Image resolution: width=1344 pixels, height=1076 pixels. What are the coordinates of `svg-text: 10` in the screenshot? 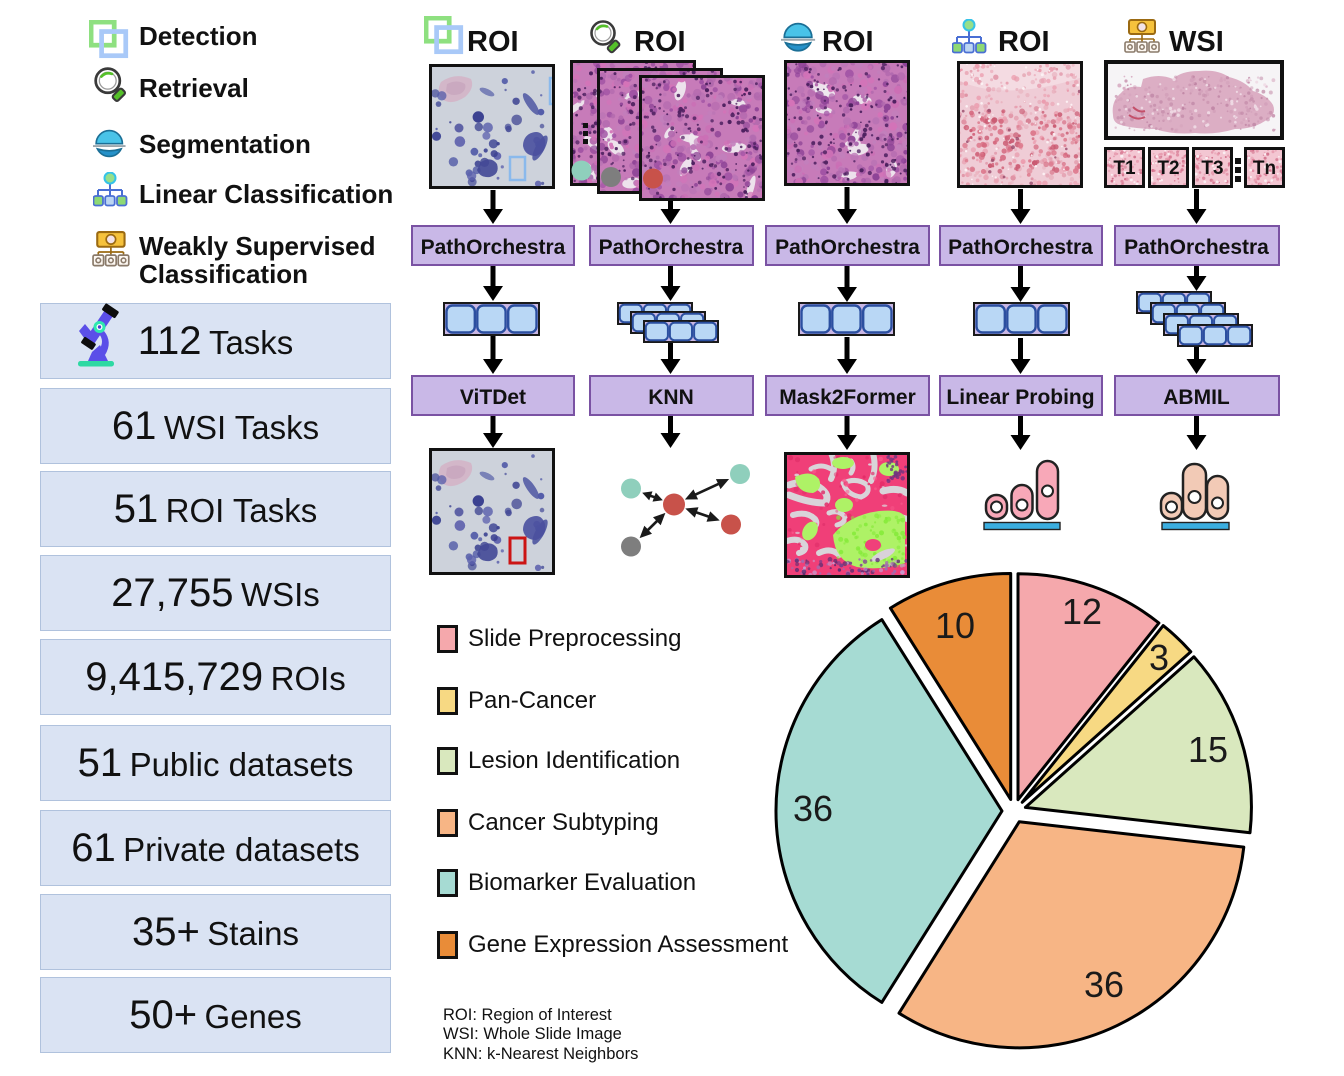 It's located at (955, 625).